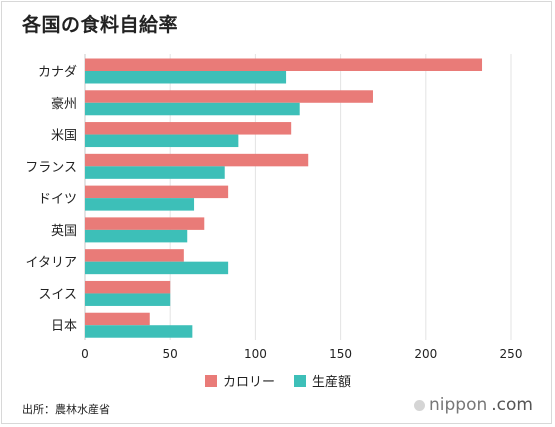 This screenshot has height=427, width=555. I want to click on category-label: 日本, so click(64, 326).